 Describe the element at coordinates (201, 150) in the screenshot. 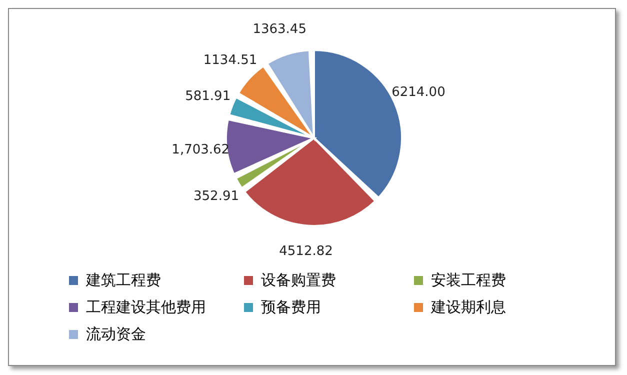

I see `data-label: 1,703.62` at that location.